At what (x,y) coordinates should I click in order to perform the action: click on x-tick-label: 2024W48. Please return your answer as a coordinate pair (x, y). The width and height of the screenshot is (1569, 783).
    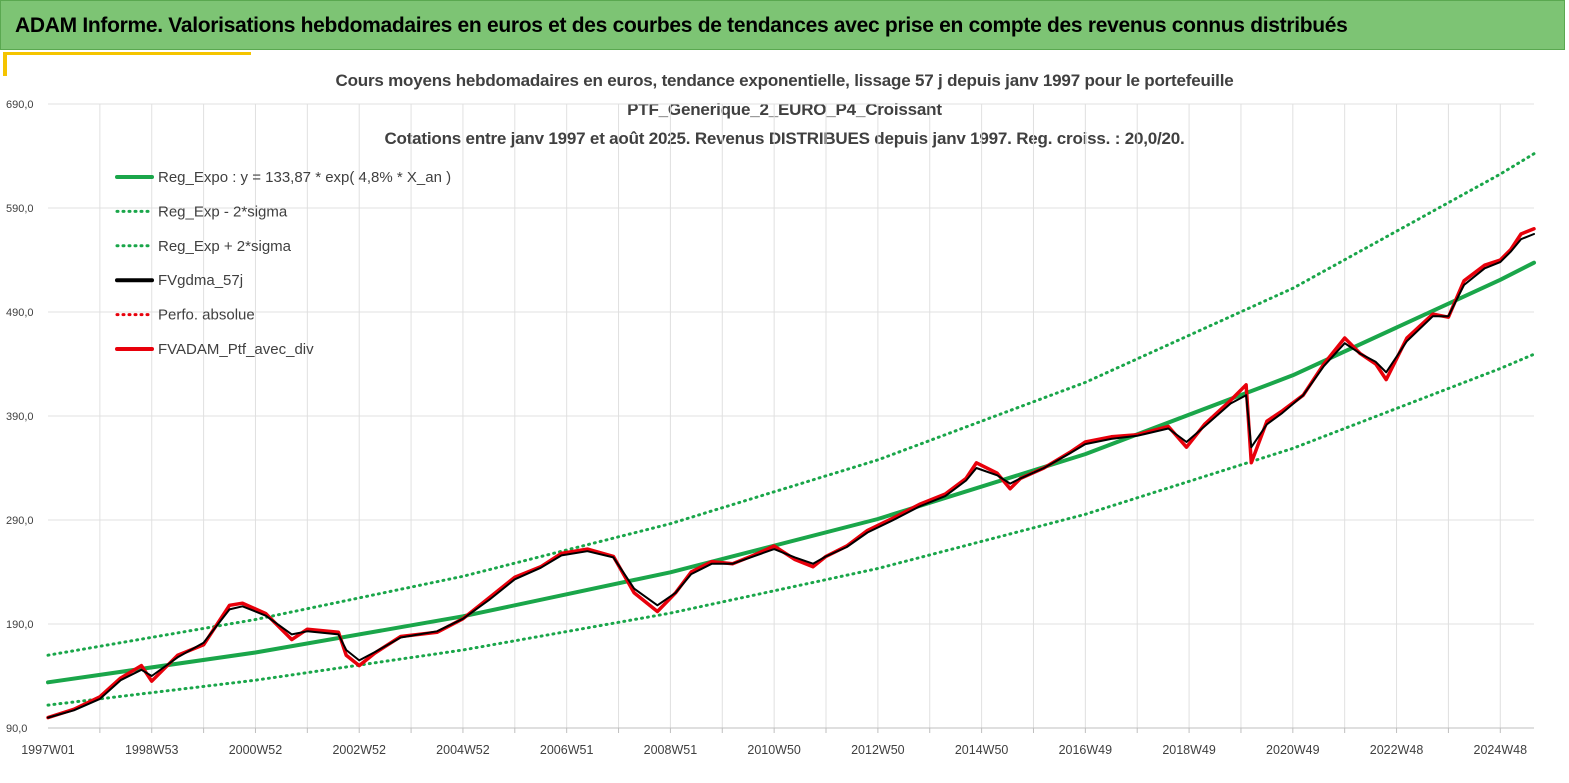
    Looking at the image, I should click on (1501, 750).